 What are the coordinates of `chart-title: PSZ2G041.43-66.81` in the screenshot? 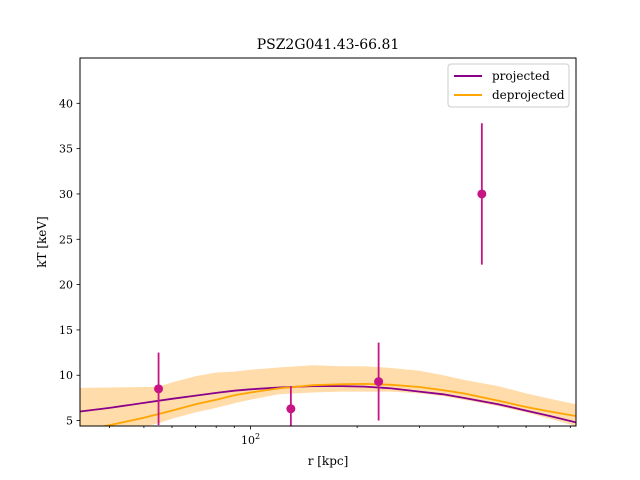 It's located at (328, 45).